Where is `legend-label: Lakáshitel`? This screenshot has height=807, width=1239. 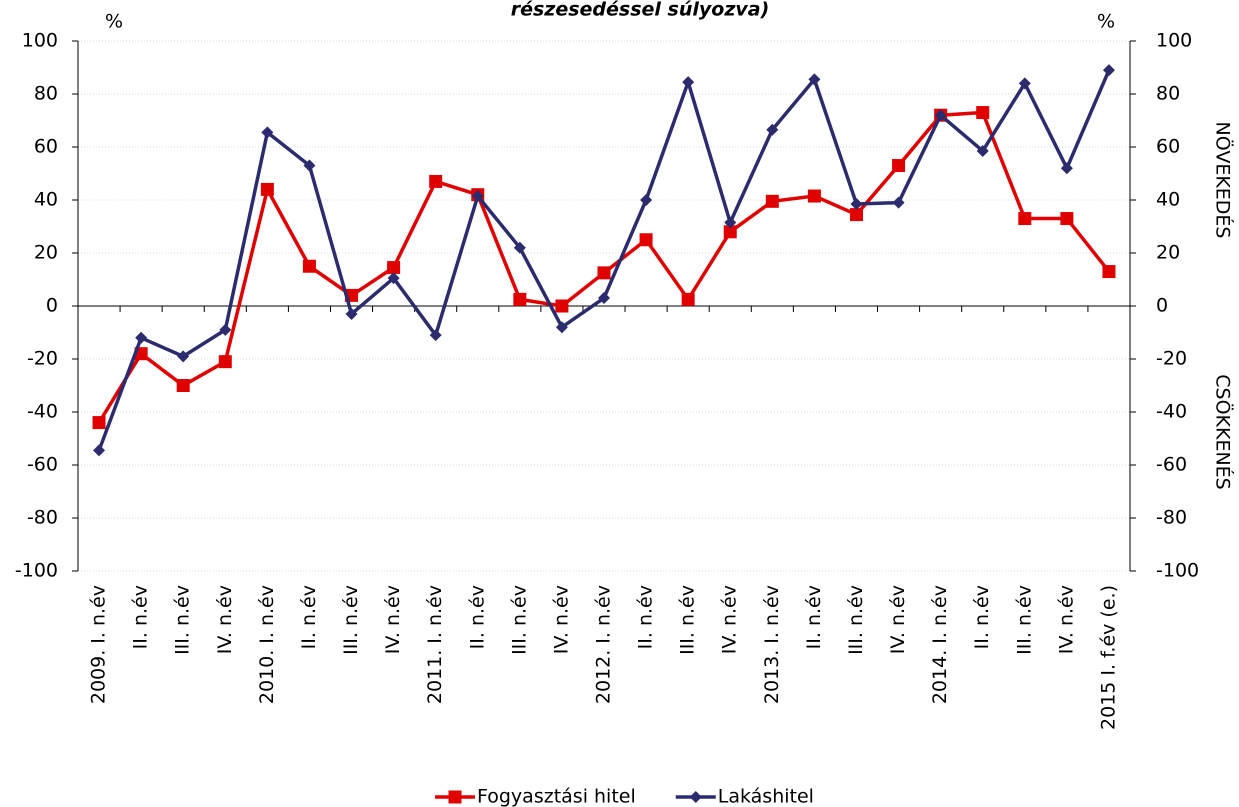
legend-label: Lakáshitel is located at coordinates (766, 796).